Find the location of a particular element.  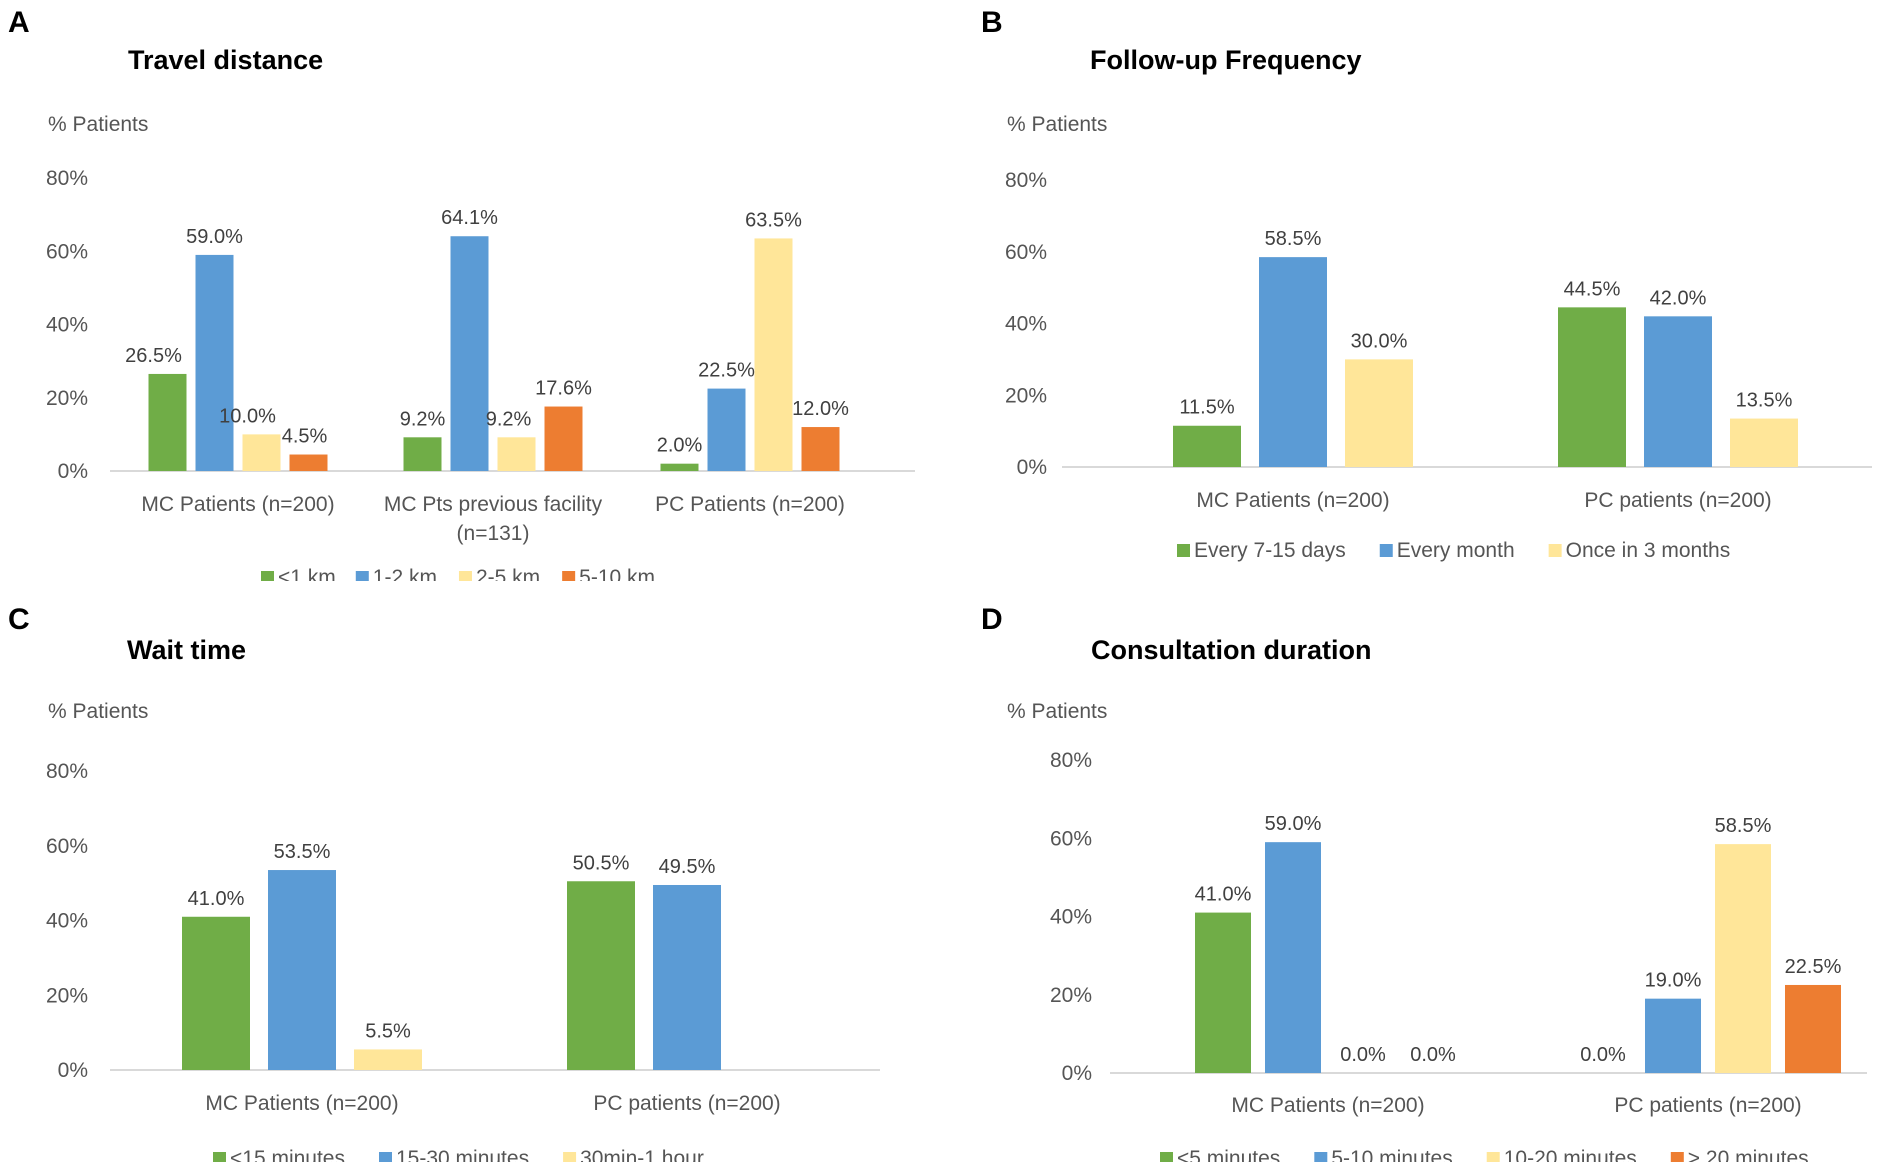

legend-label: Every month is located at coordinates (1456, 550).